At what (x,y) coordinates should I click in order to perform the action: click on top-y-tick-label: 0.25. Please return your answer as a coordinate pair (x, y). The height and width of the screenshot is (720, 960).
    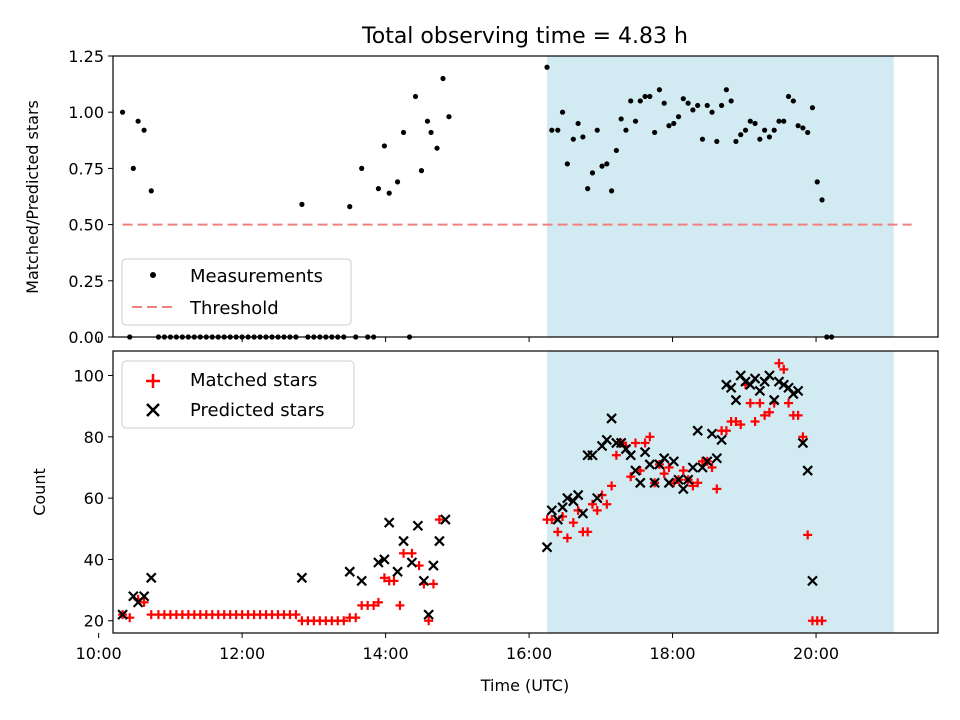
    Looking at the image, I should click on (86, 281).